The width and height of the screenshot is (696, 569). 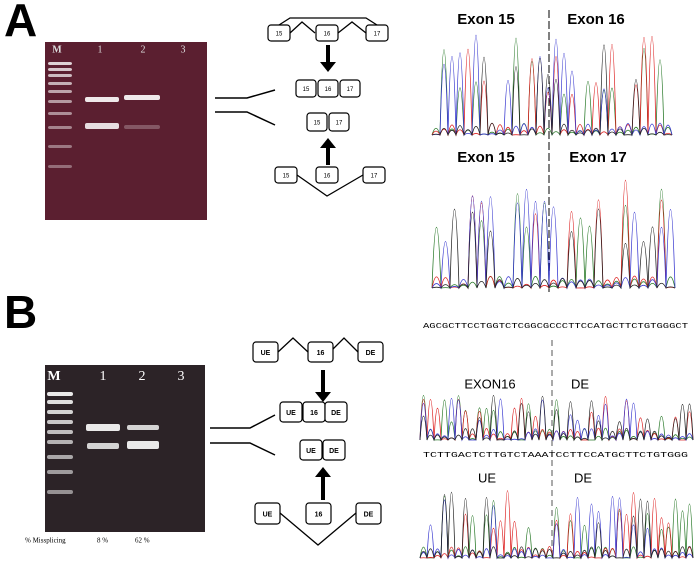 I want to click on missplicing-value: 8 %, so click(x=102, y=541).